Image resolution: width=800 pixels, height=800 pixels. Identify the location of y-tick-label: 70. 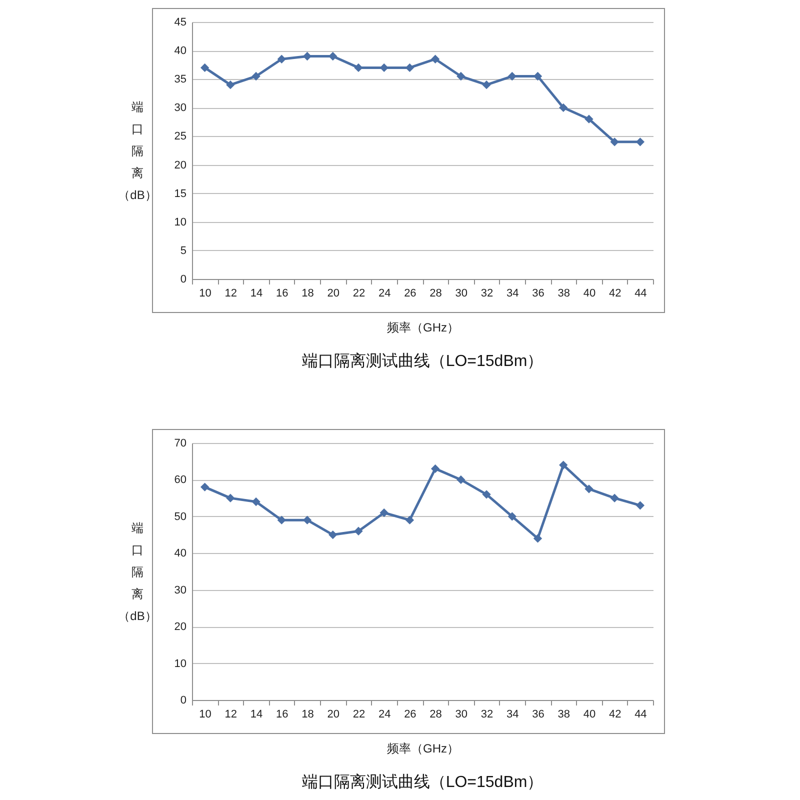
(180, 444).